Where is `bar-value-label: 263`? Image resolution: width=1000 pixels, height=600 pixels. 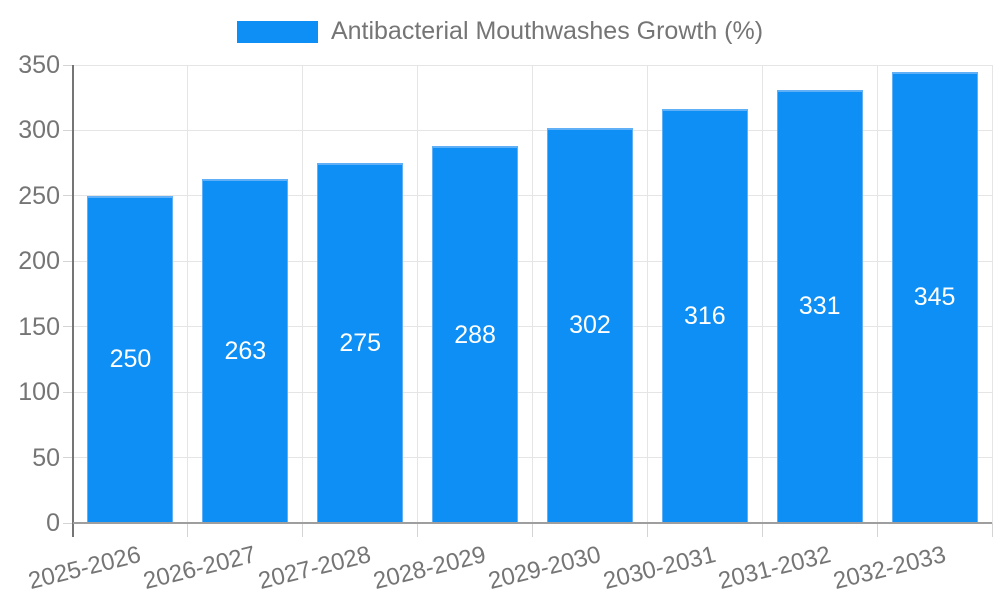
bar-value-label: 263 is located at coordinates (245, 350).